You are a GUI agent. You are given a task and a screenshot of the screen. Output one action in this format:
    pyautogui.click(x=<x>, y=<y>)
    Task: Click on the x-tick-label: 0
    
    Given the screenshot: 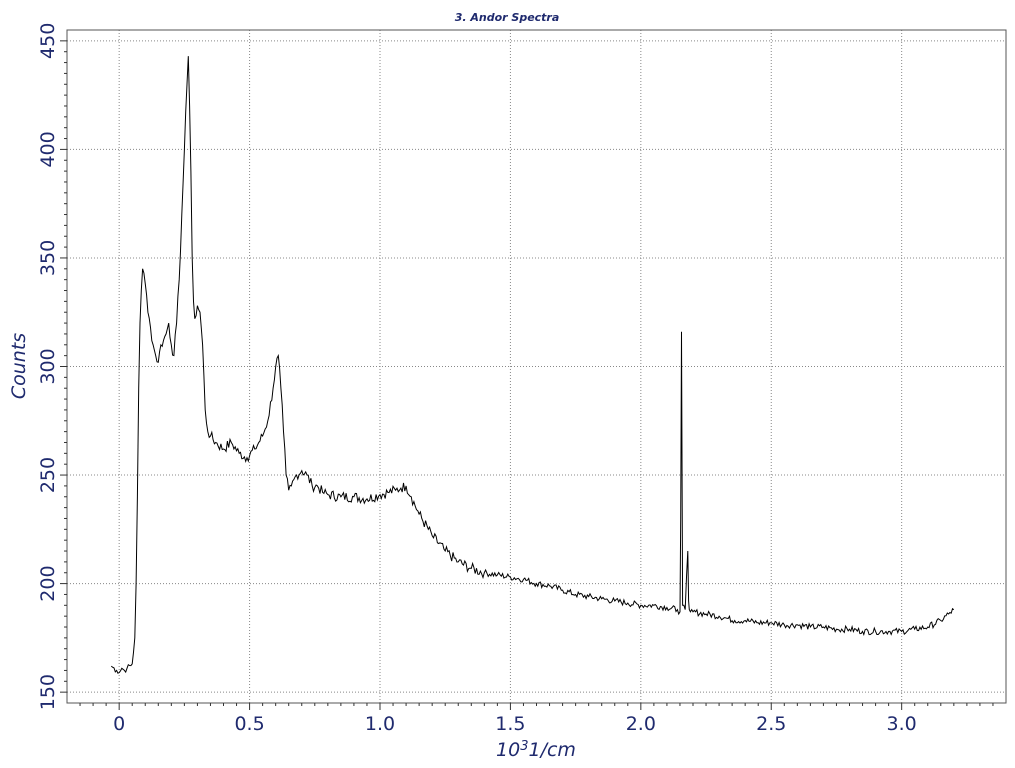 What is the action you would take?
    pyautogui.click(x=119, y=724)
    